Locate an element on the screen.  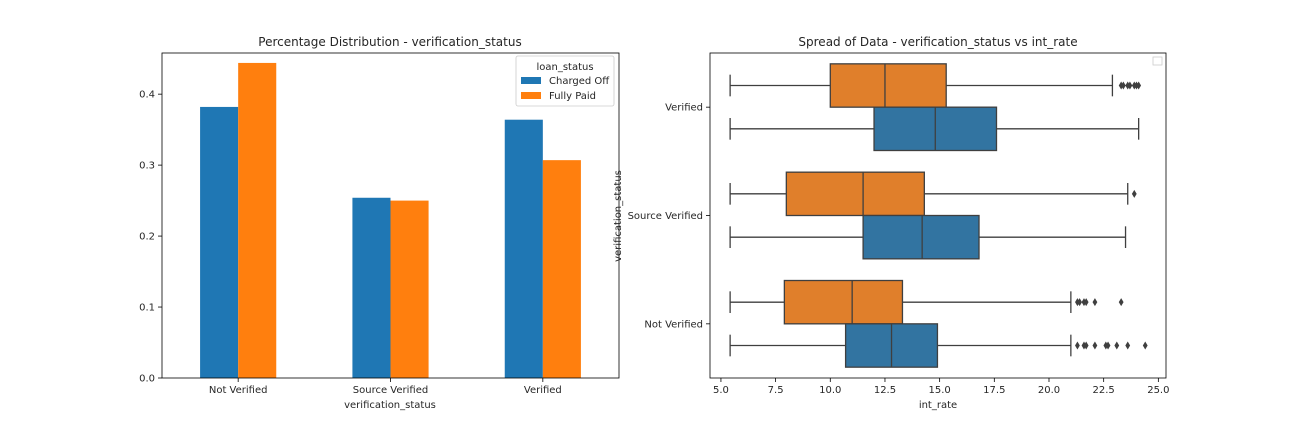
box-fully-paid-source-verified-box is located at coordinates (855, 194).